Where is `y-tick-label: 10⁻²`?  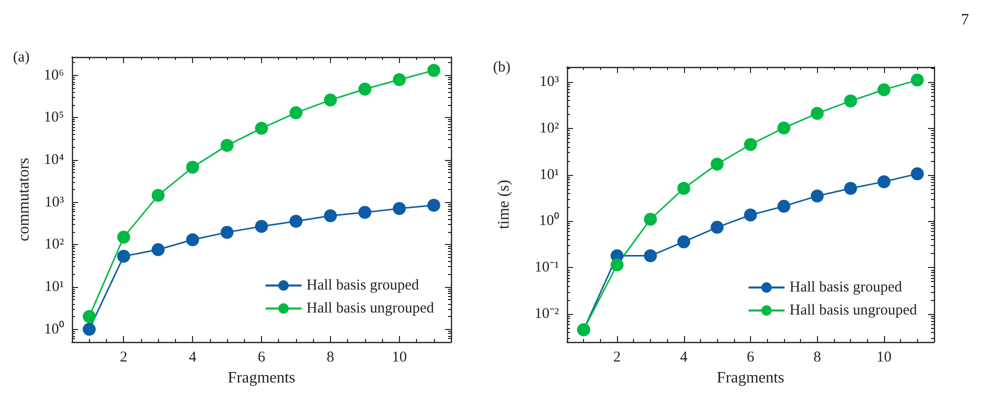
y-tick-label: 10⁻² is located at coordinates (547, 314).